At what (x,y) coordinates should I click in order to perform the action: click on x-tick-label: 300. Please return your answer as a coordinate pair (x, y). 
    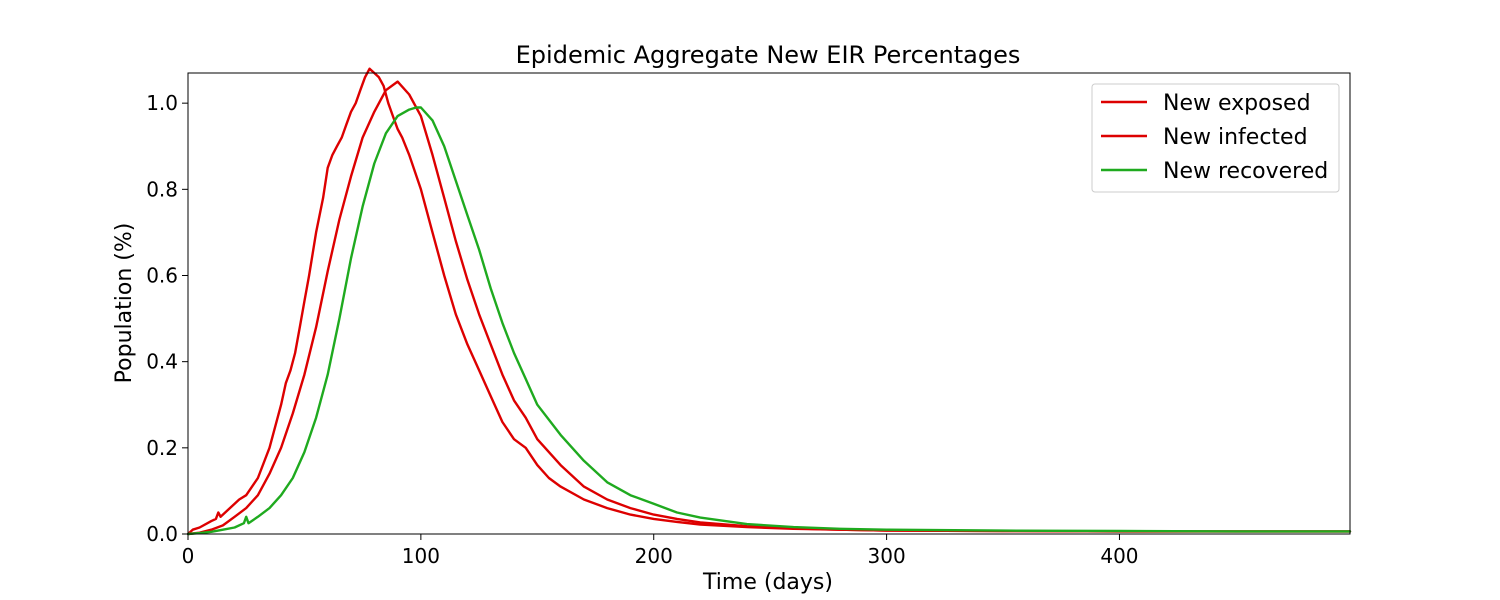
    Looking at the image, I should click on (887, 556).